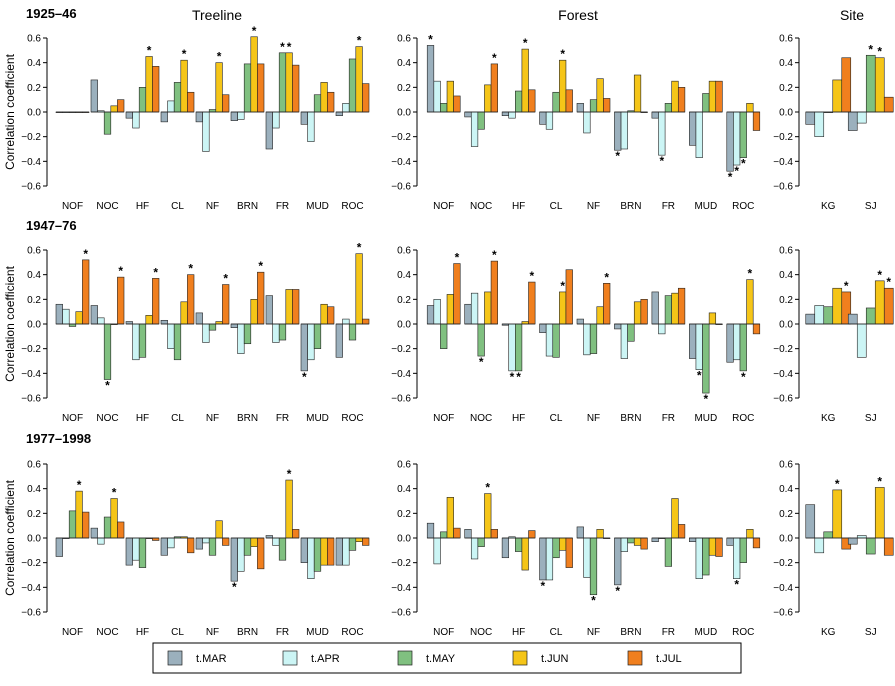  Describe the element at coordinates (810, 118) in the screenshot. I see `bar-kg-t-mar` at that location.